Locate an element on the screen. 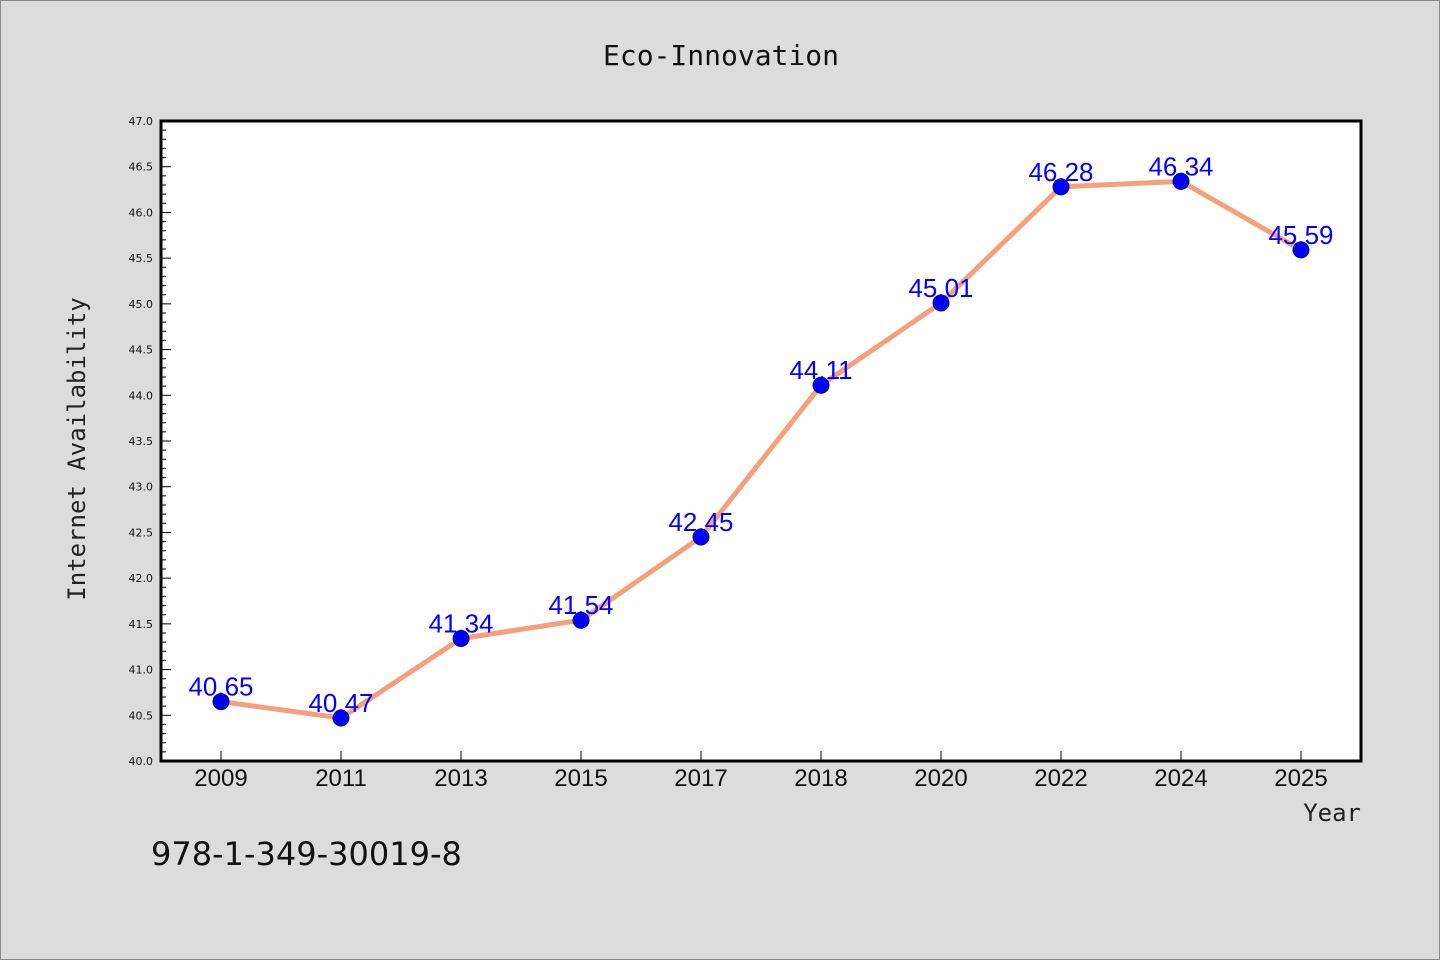 This screenshot has height=960, width=1440. data-label: 42.45 is located at coordinates (700, 522).